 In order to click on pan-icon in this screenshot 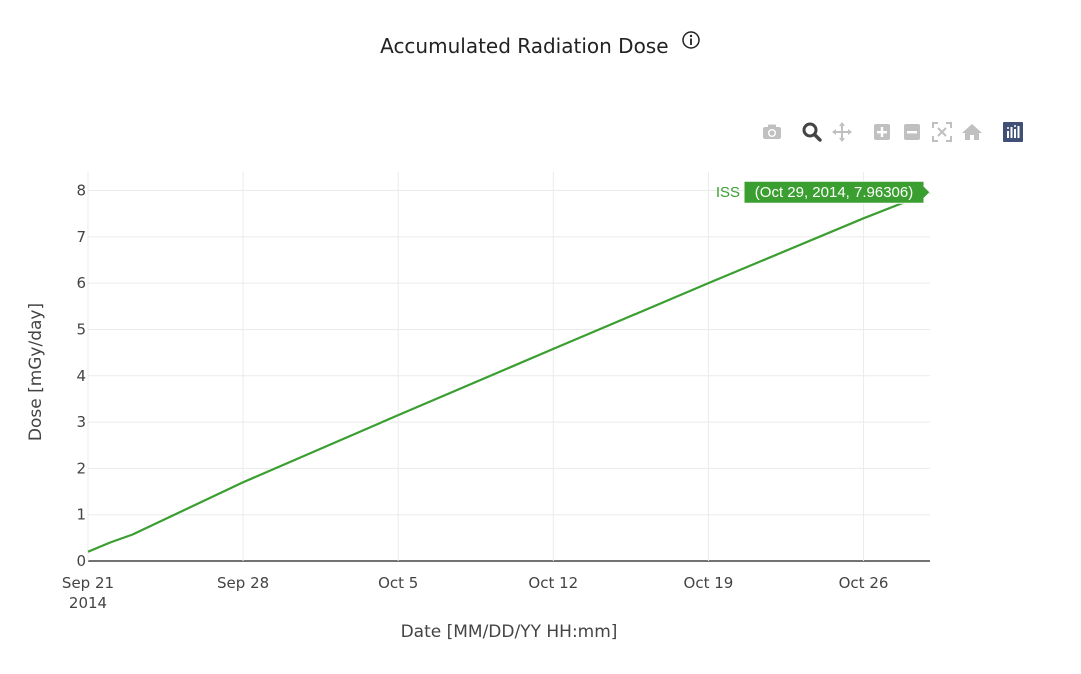, I will do `click(842, 132)`.